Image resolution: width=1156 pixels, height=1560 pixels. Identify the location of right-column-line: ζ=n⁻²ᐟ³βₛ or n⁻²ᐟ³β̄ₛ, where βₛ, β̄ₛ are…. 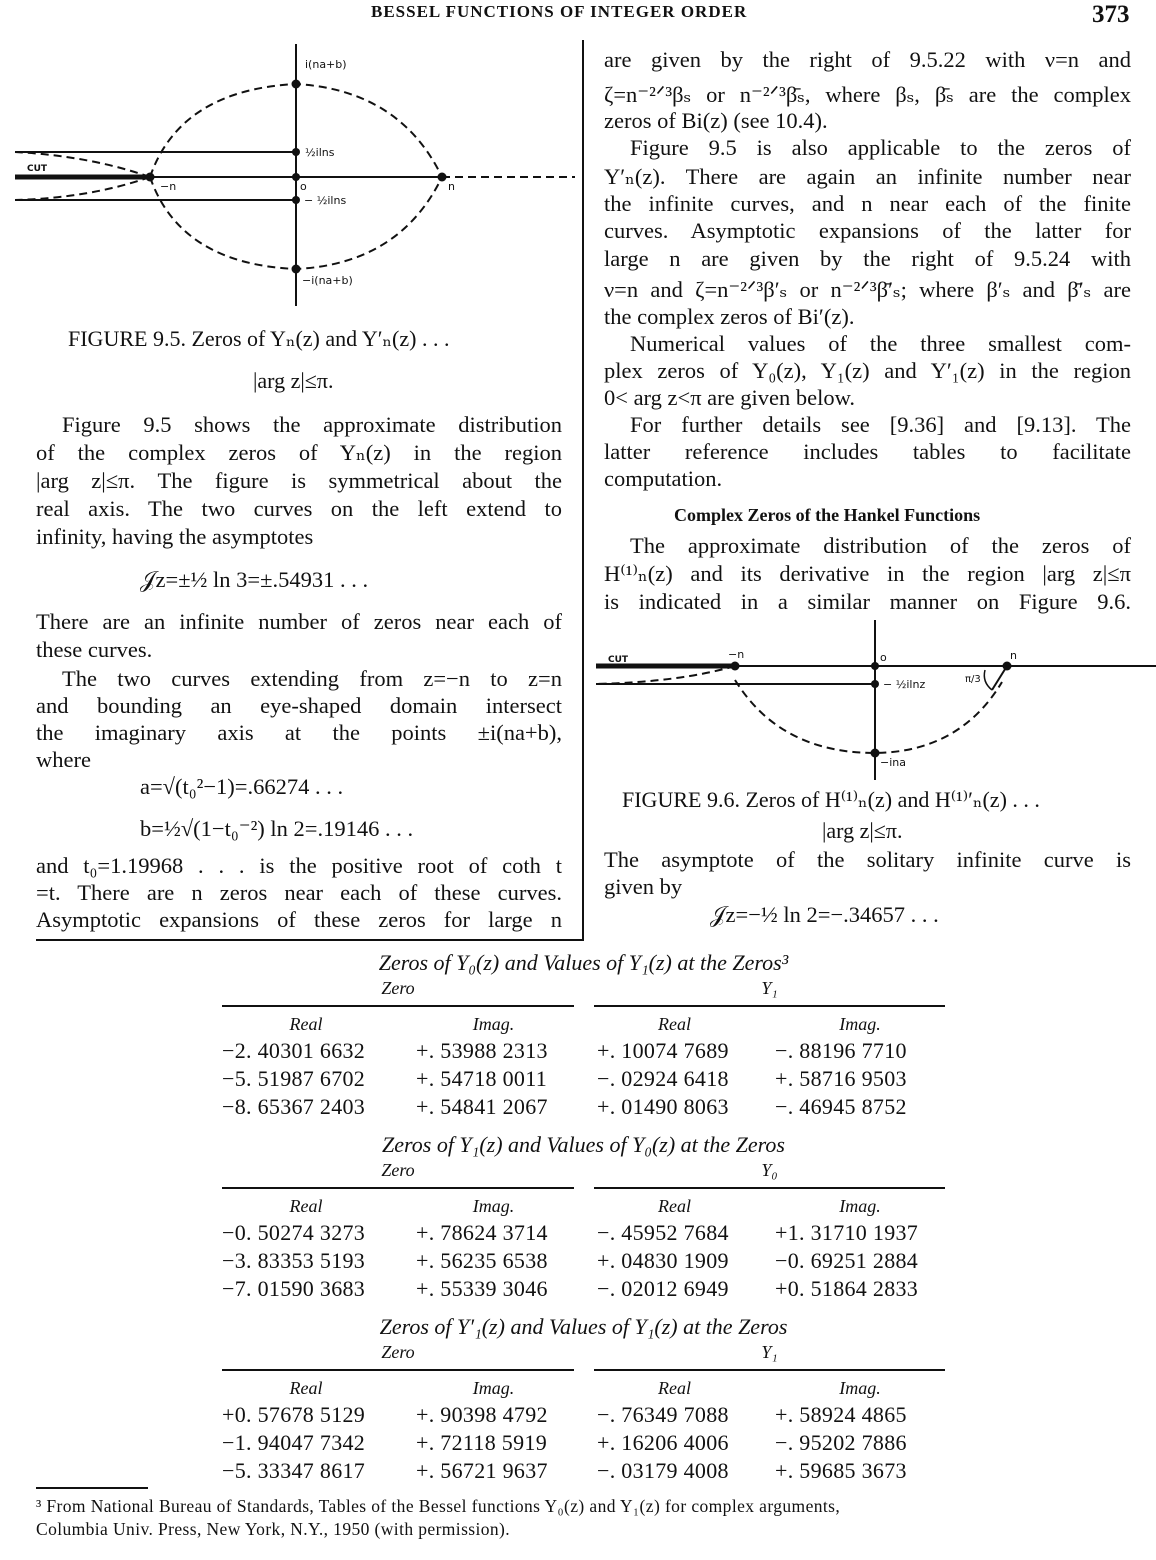
(867, 94).